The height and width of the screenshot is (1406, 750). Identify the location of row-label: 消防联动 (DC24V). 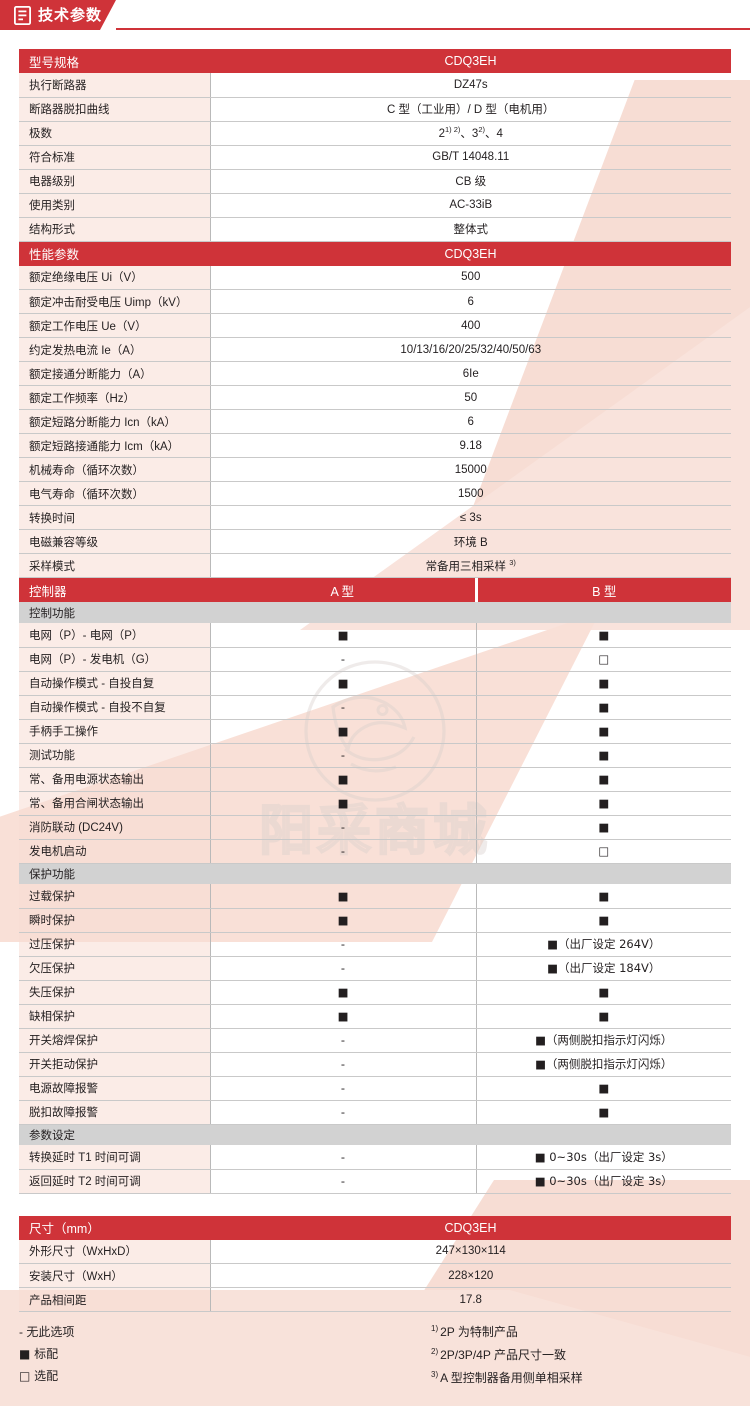
(114, 827).